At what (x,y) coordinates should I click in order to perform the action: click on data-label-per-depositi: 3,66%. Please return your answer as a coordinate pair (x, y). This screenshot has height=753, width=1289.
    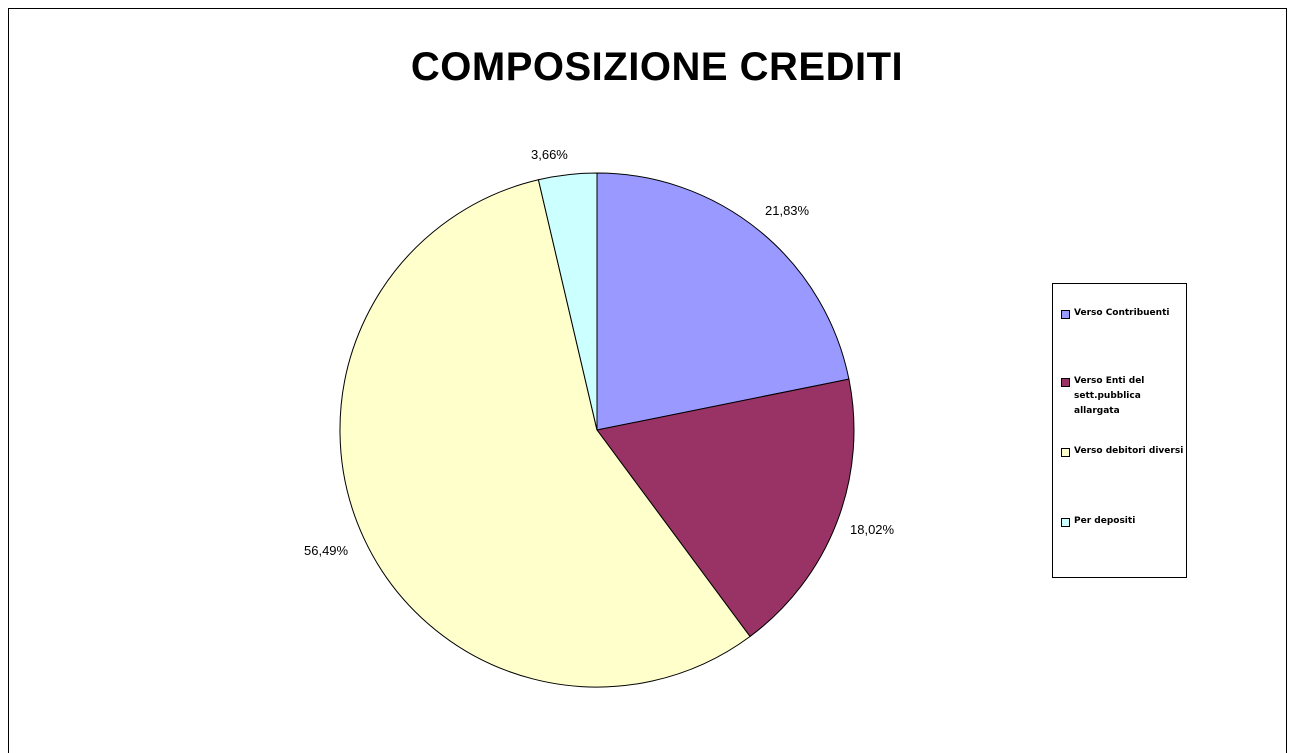
    Looking at the image, I should click on (549, 154).